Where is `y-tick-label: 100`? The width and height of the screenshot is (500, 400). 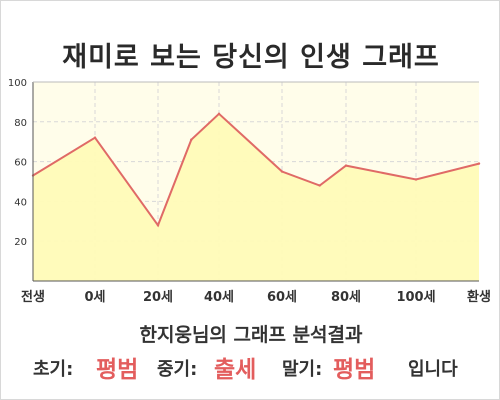
y-tick-label: 100 is located at coordinates (17, 83).